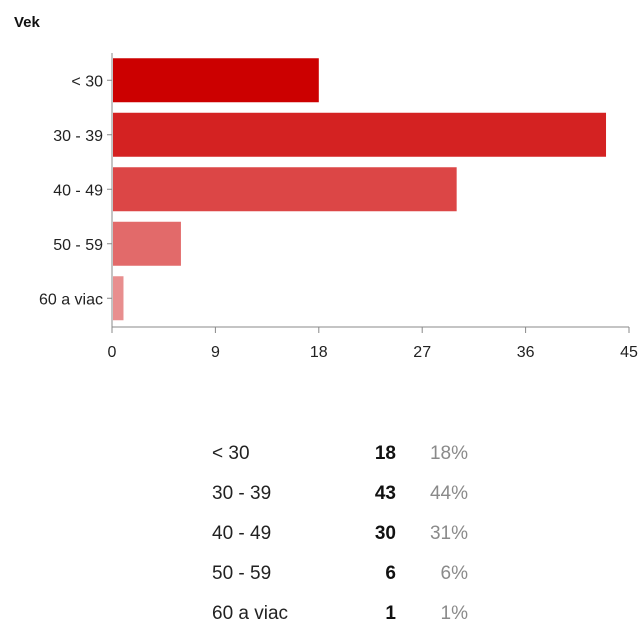 This screenshot has width=643, height=634. I want to click on summary-row: 30 - 39 43 44%, so click(340, 494).